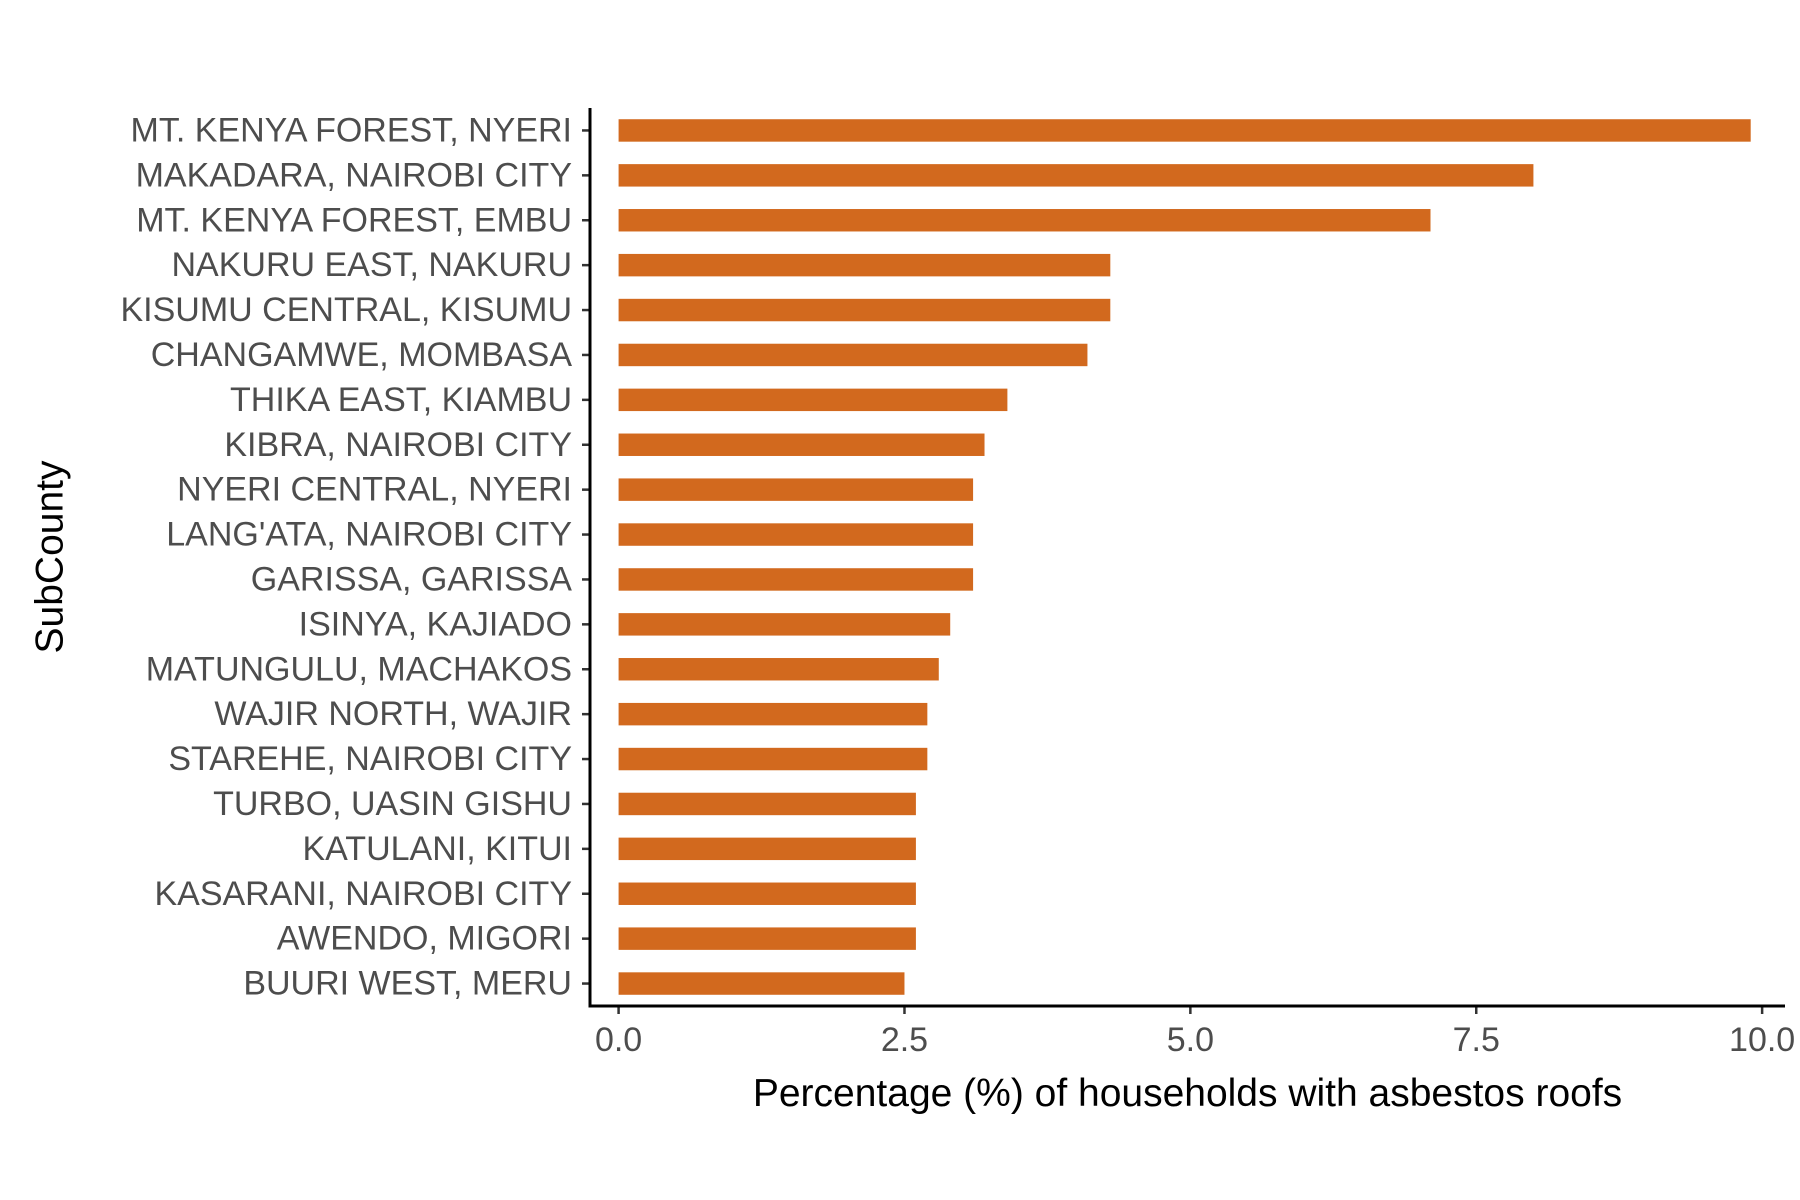 The height and width of the screenshot is (1200, 1800). I want to click on y-tick-label: WAJIR NORTH, WAJIR, so click(393, 714).